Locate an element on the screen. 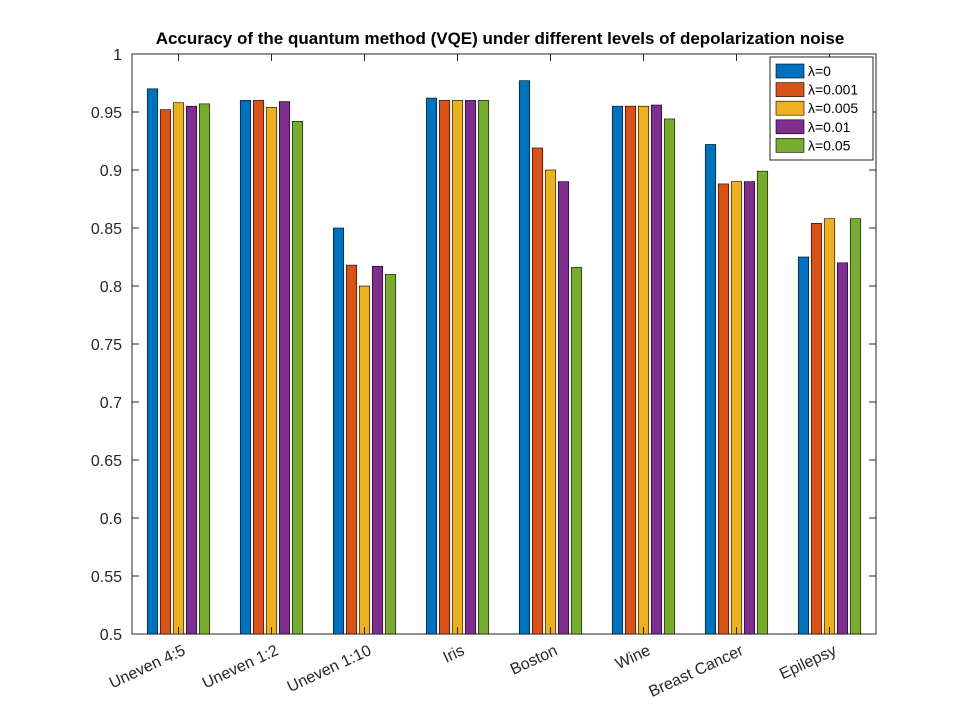 This screenshot has width=968, height=722. y-tick-label: 0.5 is located at coordinates (111, 635).